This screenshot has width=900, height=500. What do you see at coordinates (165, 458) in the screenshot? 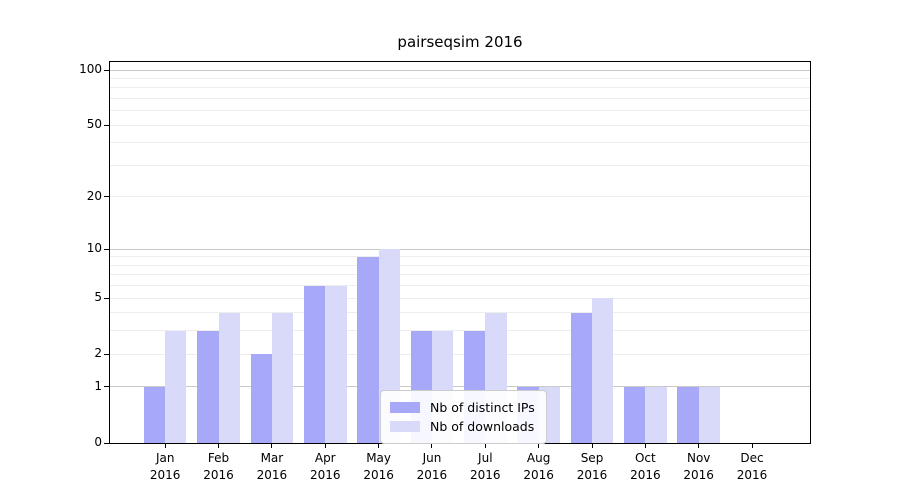
I see `x-tick-month: Jan` at bounding box center [165, 458].